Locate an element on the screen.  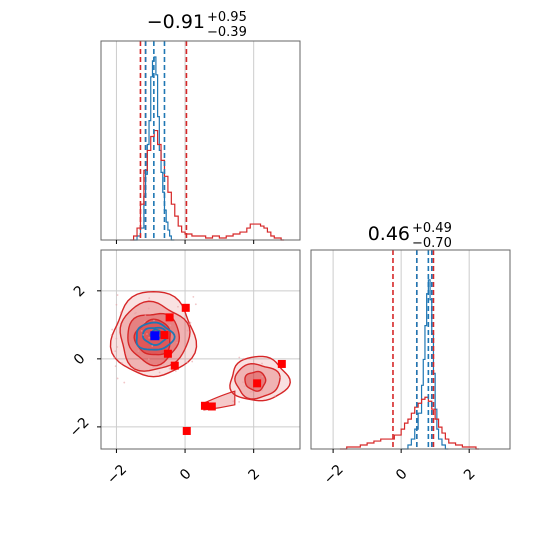
bottom-right-title-minus: −0.70 is located at coordinates (432, 243).